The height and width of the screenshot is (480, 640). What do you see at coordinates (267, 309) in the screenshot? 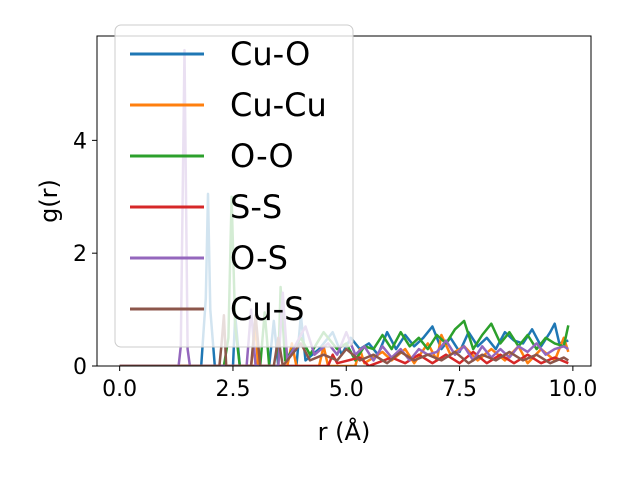
I see `legend-label: Cu-S` at bounding box center [267, 309].